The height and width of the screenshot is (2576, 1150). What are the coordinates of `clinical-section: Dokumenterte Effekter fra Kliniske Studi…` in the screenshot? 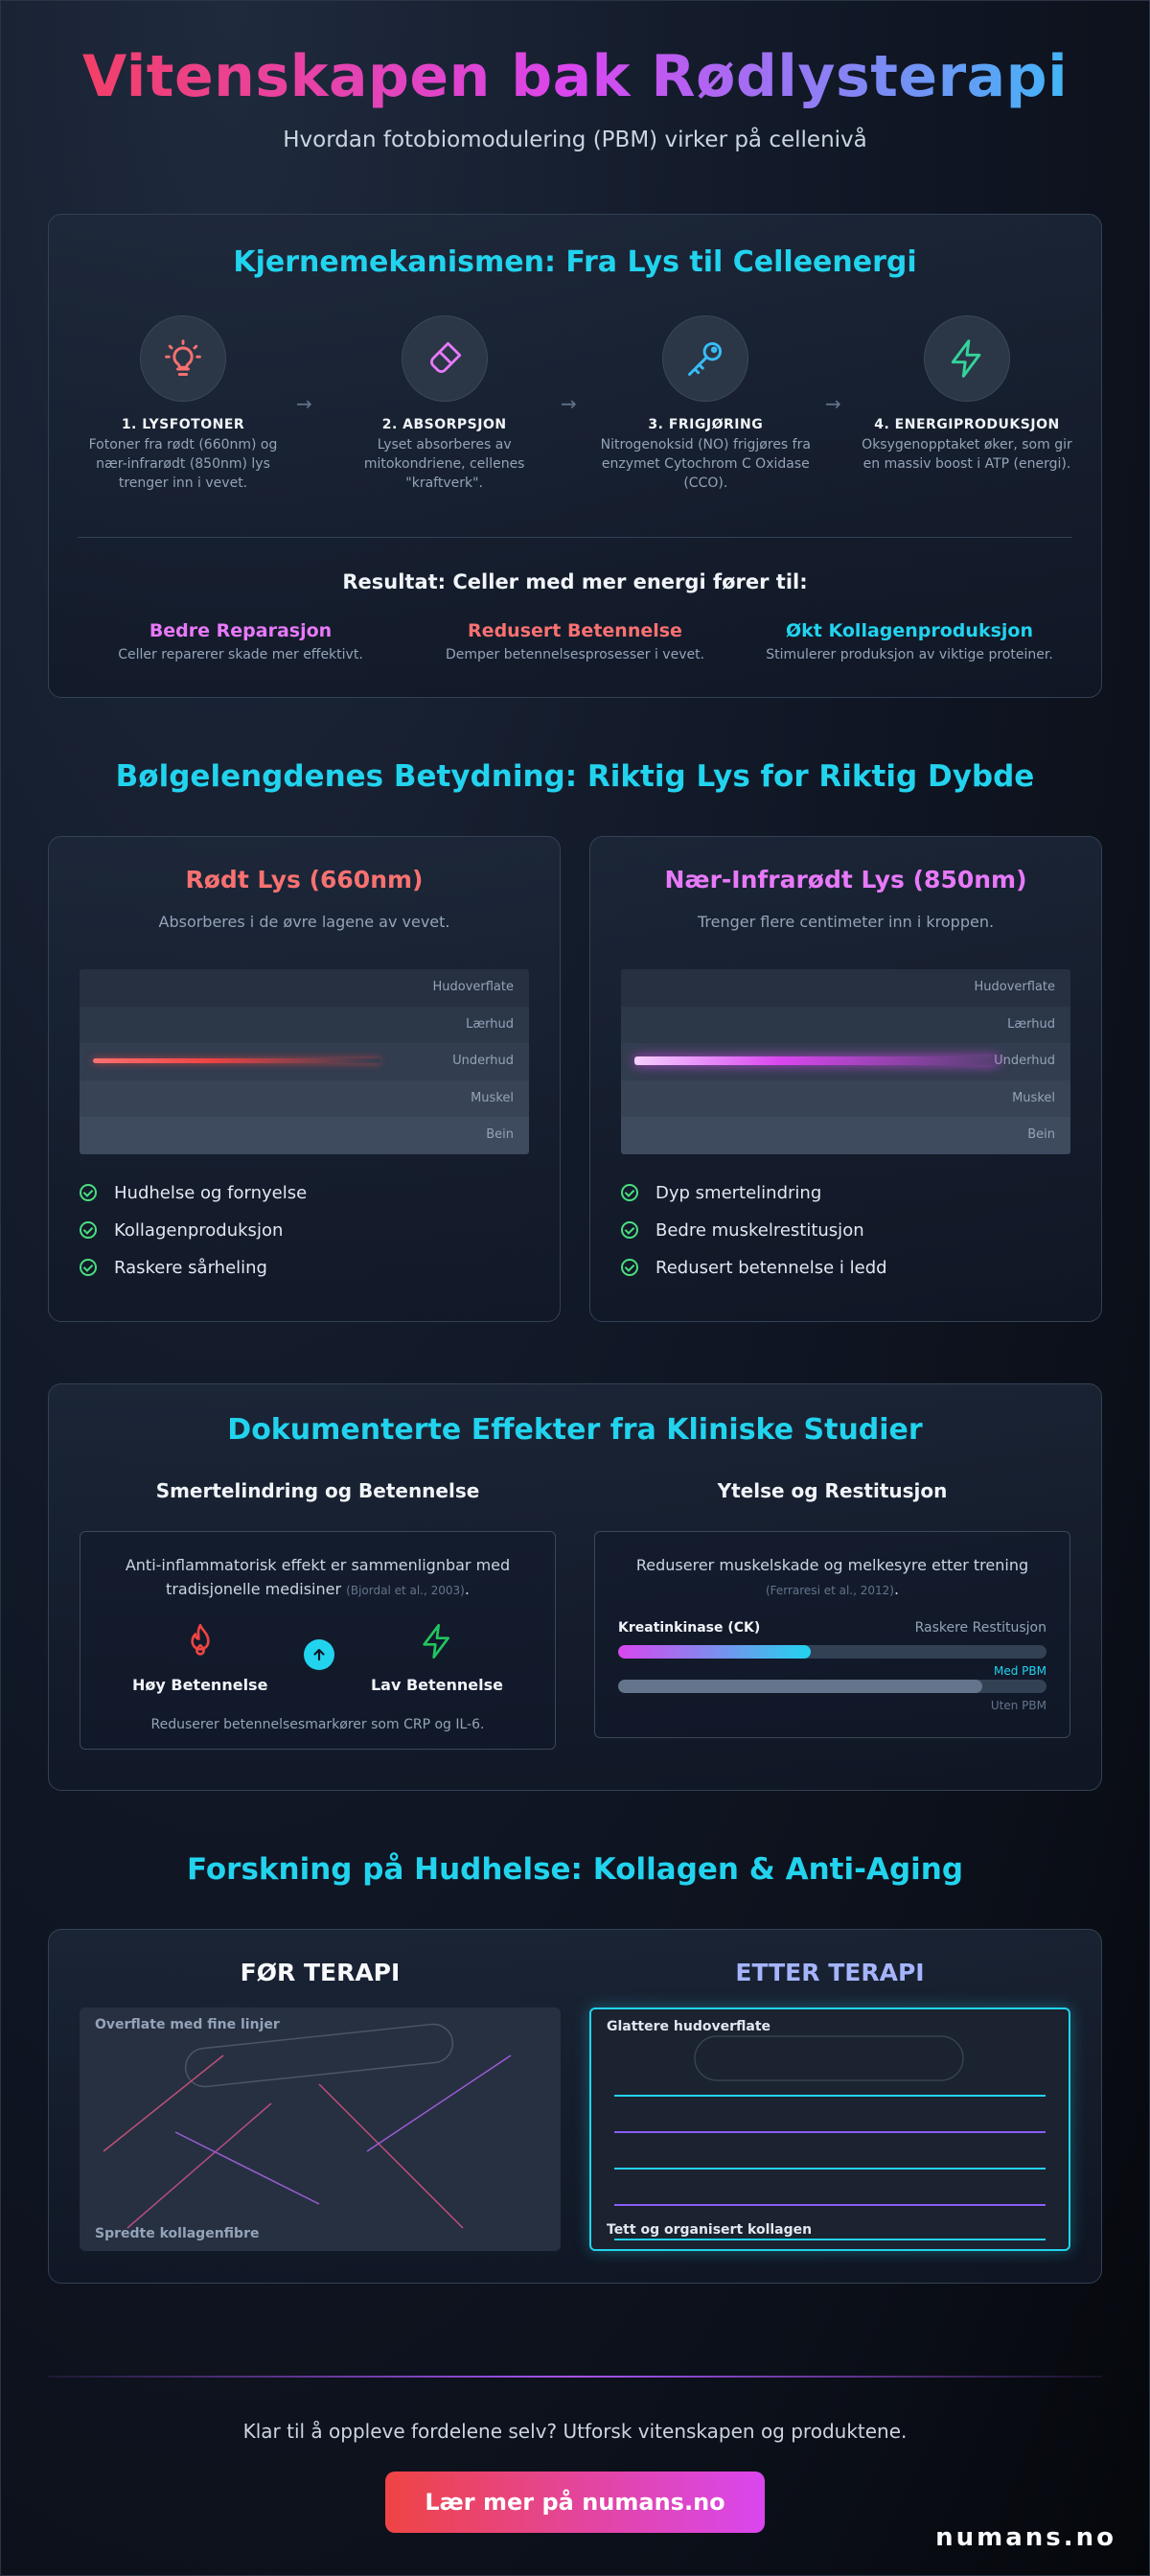 It's located at (575, 1587).